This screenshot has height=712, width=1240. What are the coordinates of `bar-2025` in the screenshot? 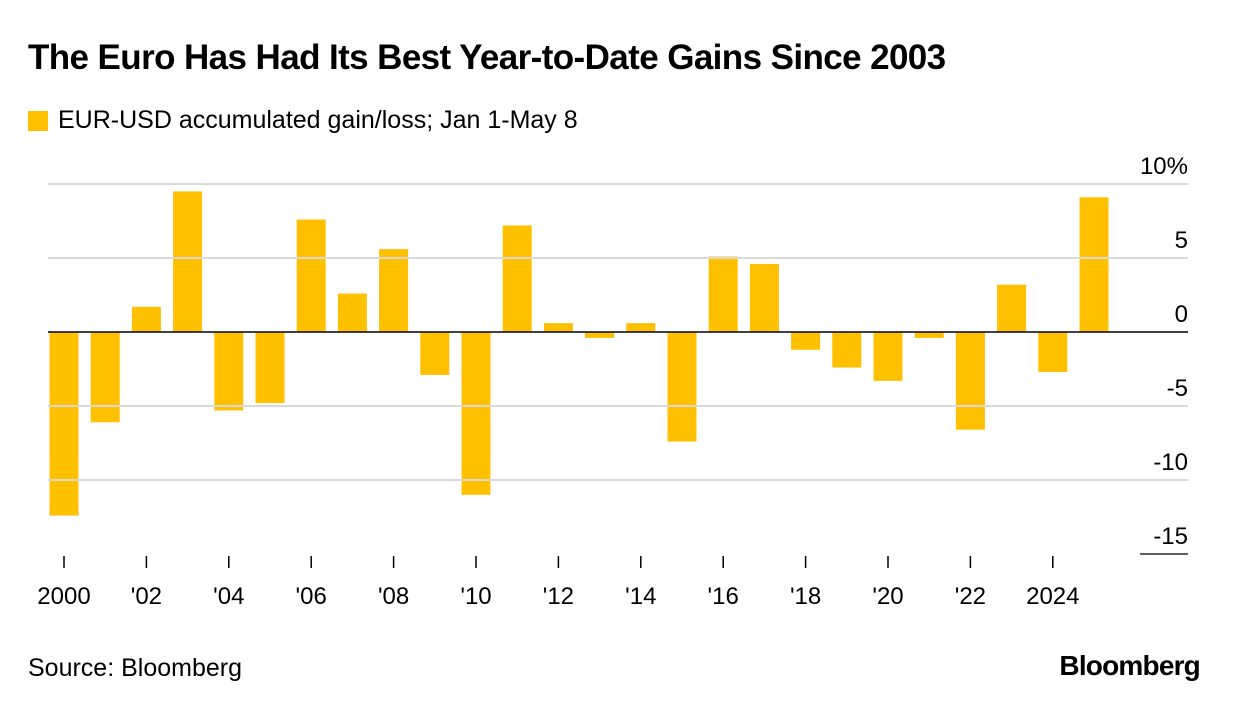 It's located at (1094, 264).